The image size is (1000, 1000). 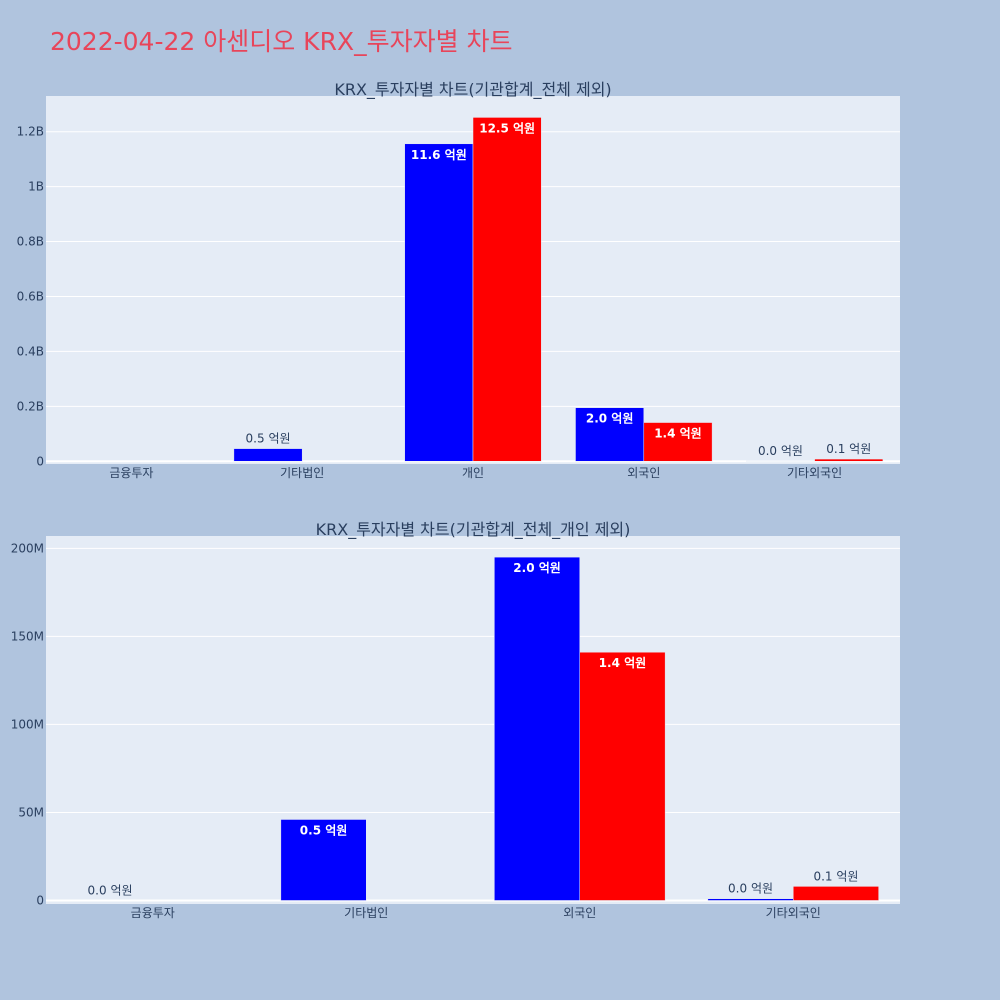 What do you see at coordinates (473, 473) in the screenshot?
I see `x-tick-label: 개인` at bounding box center [473, 473].